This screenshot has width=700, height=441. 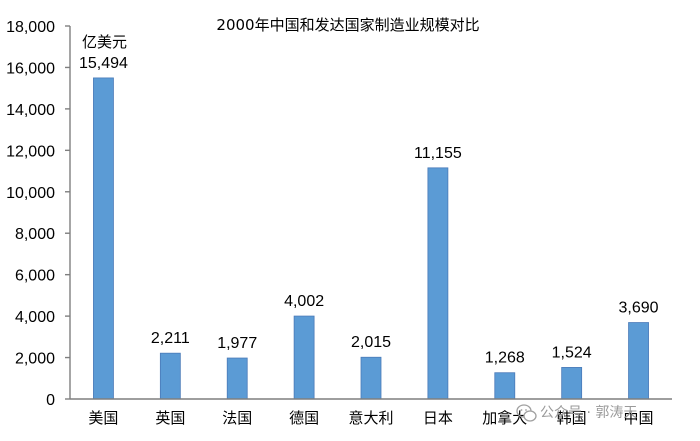 I want to click on x-tick-label: 意大利, so click(x=370, y=418).